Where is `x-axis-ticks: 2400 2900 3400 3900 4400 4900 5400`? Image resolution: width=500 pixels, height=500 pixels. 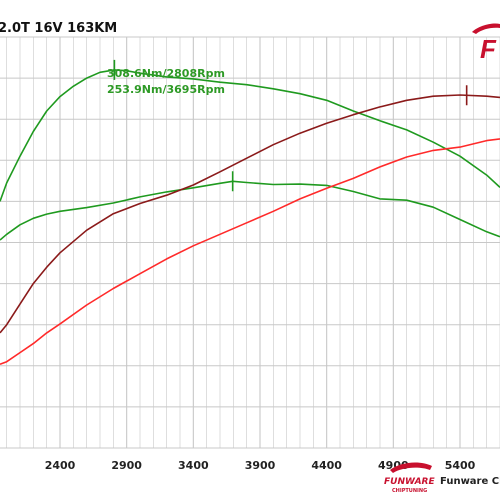 x-axis-ticks: 2400 2900 3400 3900 4400 4900 5400 is located at coordinates (260, 465).